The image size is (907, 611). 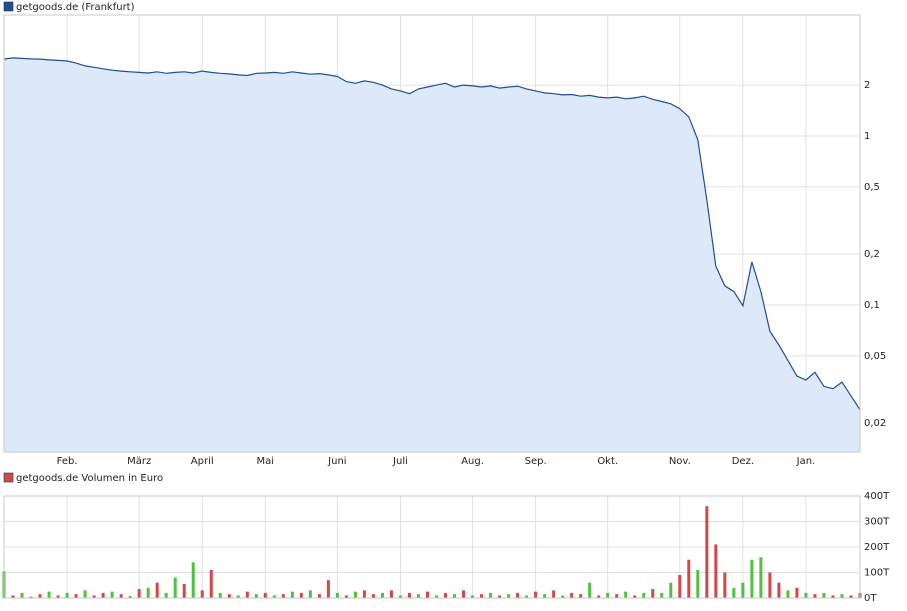 I want to click on x-tick-label: Okt., so click(x=607, y=461).